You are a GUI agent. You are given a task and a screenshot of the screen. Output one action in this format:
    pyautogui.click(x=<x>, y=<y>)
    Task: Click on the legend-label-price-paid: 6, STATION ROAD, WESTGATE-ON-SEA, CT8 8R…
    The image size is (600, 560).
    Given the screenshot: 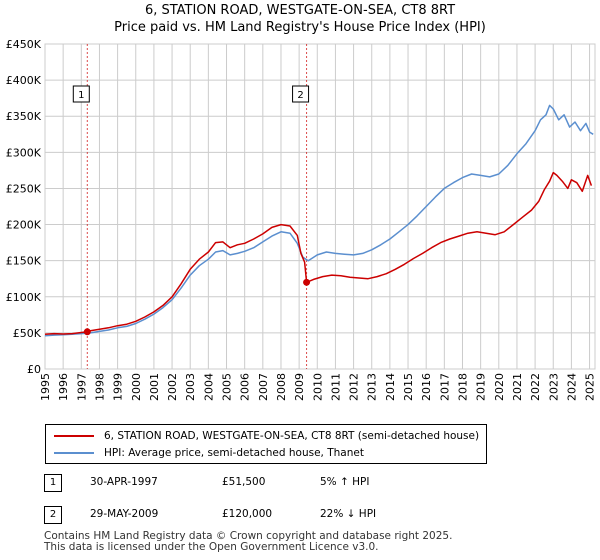 What is the action you would take?
    pyautogui.click(x=292, y=436)
    